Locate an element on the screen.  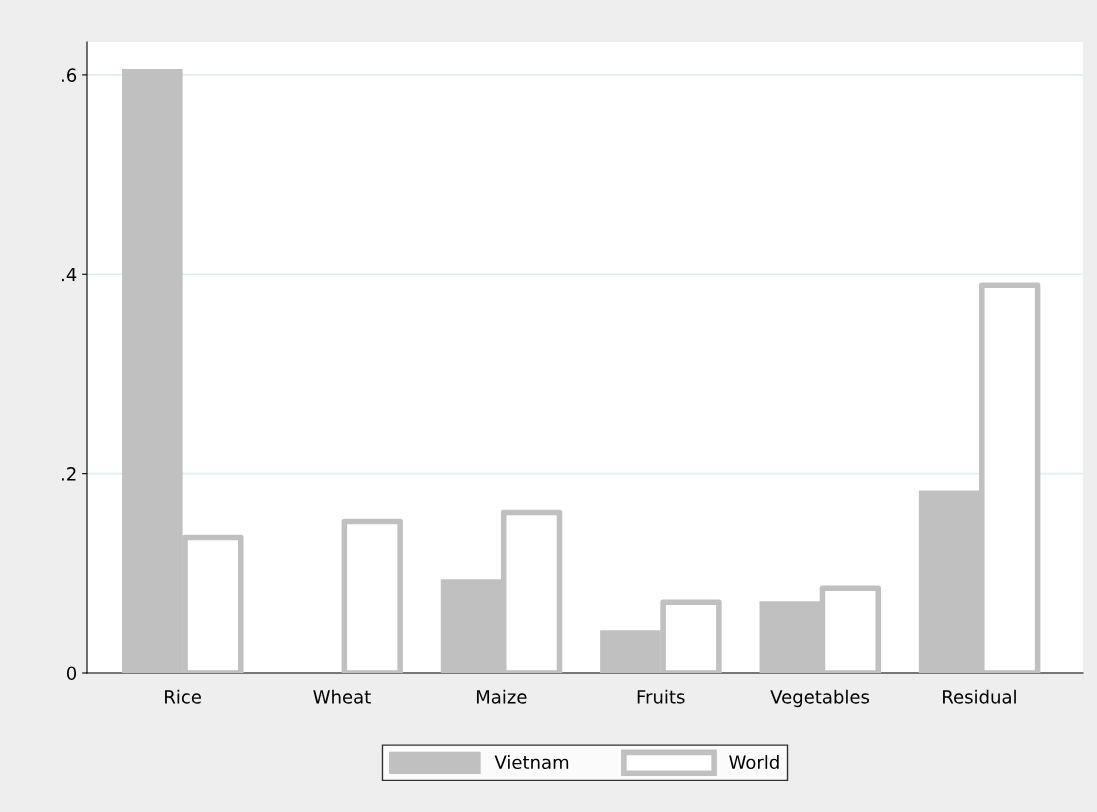
x-tick-label: Wheat is located at coordinates (342, 696).